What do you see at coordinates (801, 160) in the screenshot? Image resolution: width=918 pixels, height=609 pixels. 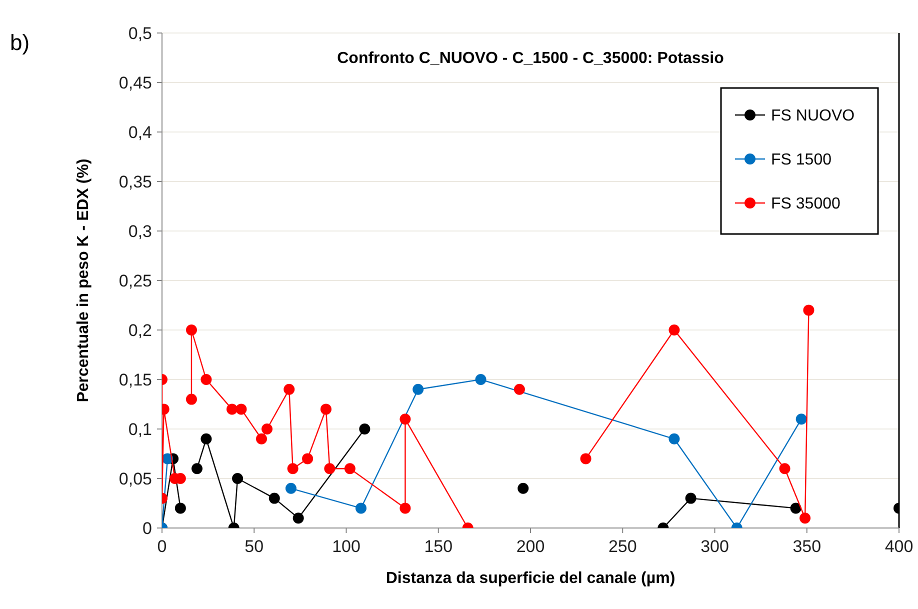 I see `legend-label: FS 1500` at bounding box center [801, 160].